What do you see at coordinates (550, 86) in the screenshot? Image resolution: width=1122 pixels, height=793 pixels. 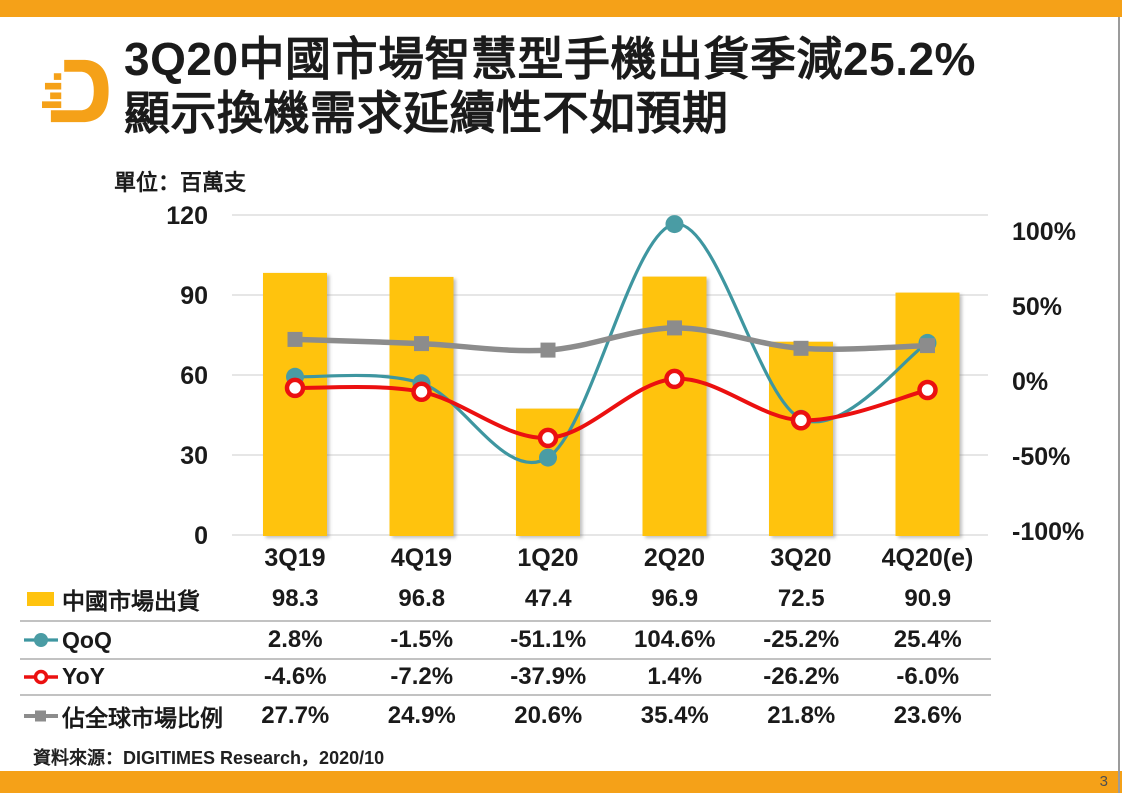 I see `slide-title: 3Q20中國市場智慧型手機出貨季減25.2% 顯示換機需求延續性不如預期` at bounding box center [550, 86].